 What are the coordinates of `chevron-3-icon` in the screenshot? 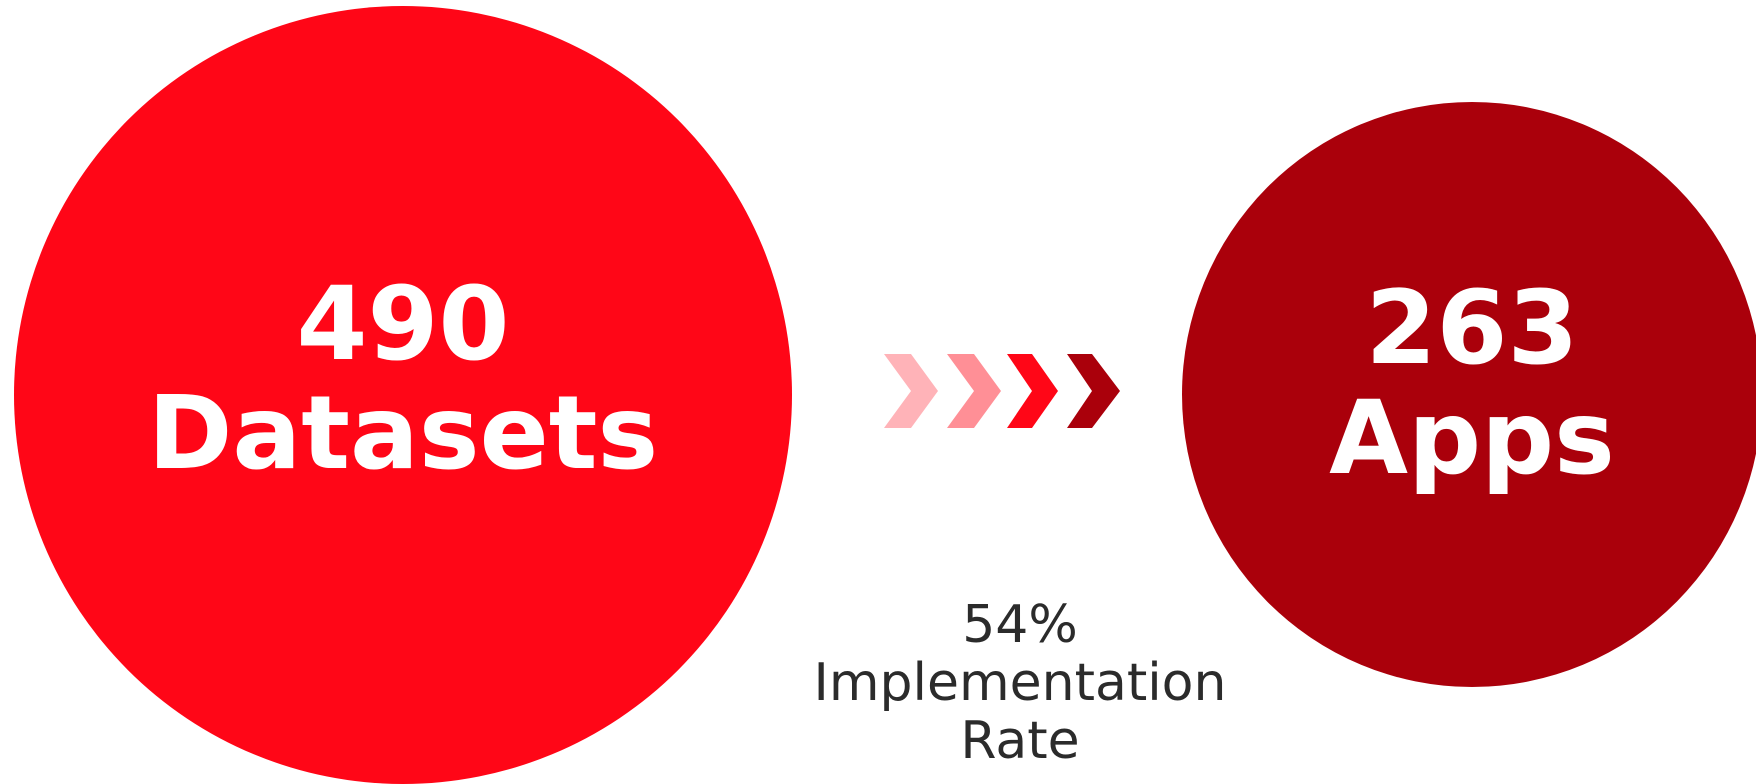 It's located at (1032, 391).